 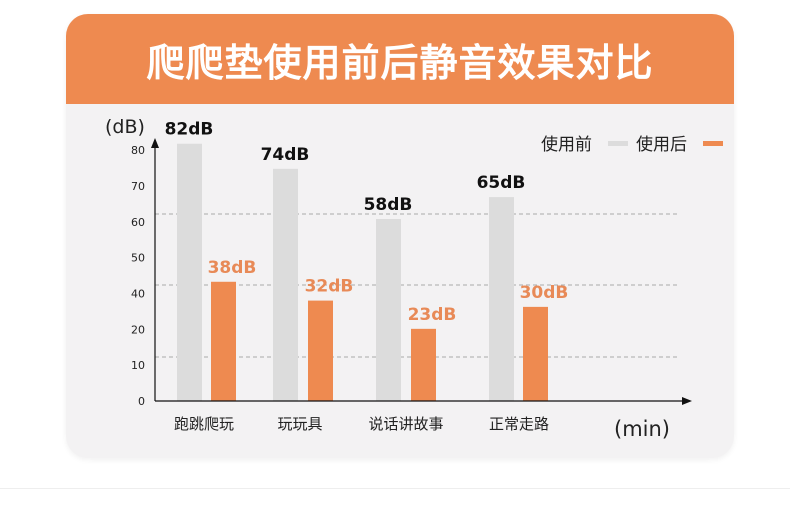 I want to click on y-tick-label: 40, so click(x=138, y=293).